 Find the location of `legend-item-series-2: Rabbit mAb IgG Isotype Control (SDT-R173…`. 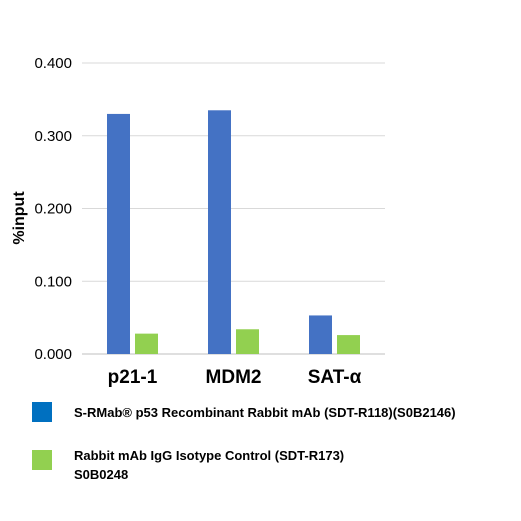

legend-item-series-2: Rabbit mAb IgG Isotype Control (SDT-R173… is located at coordinates (272, 473).